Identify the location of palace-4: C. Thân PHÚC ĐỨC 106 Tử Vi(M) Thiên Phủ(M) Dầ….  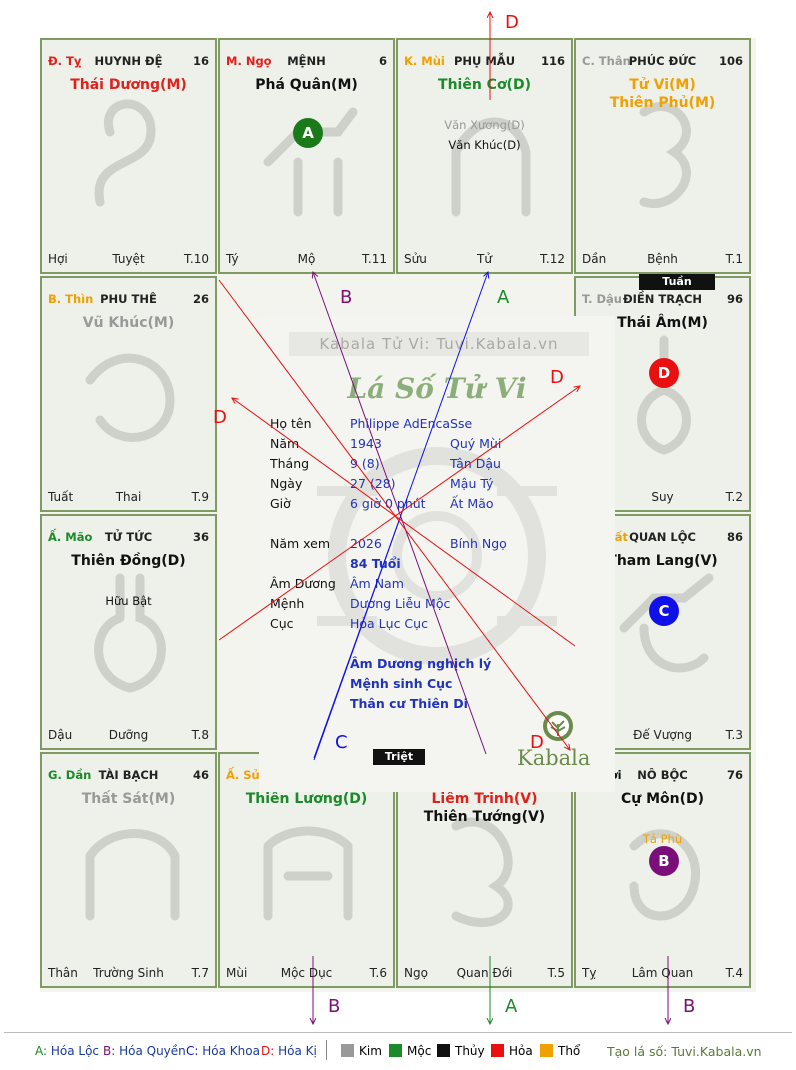
(662, 156).